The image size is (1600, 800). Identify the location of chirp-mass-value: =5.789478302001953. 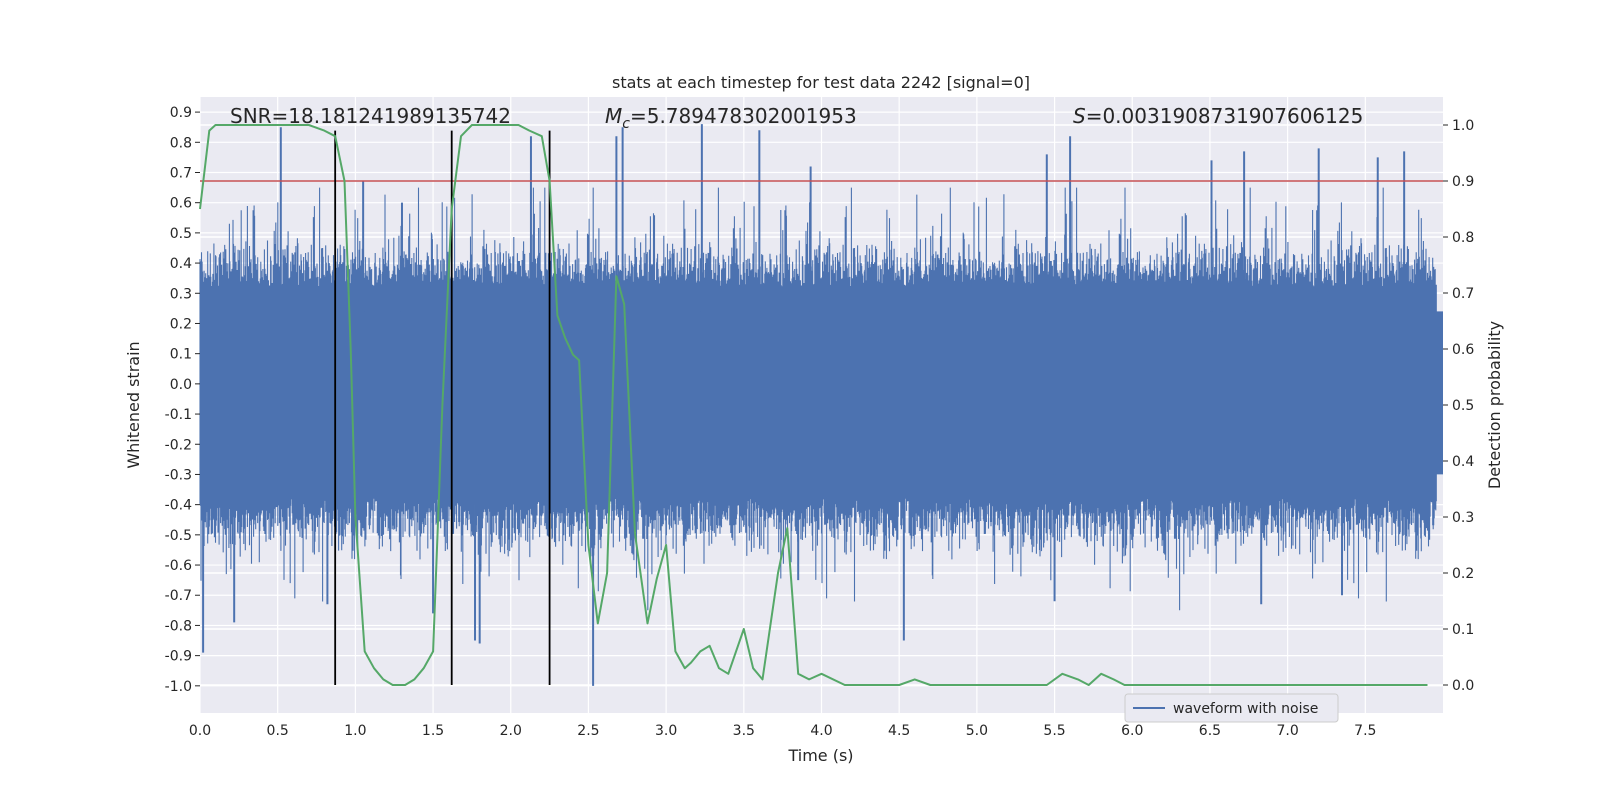
(743, 116).